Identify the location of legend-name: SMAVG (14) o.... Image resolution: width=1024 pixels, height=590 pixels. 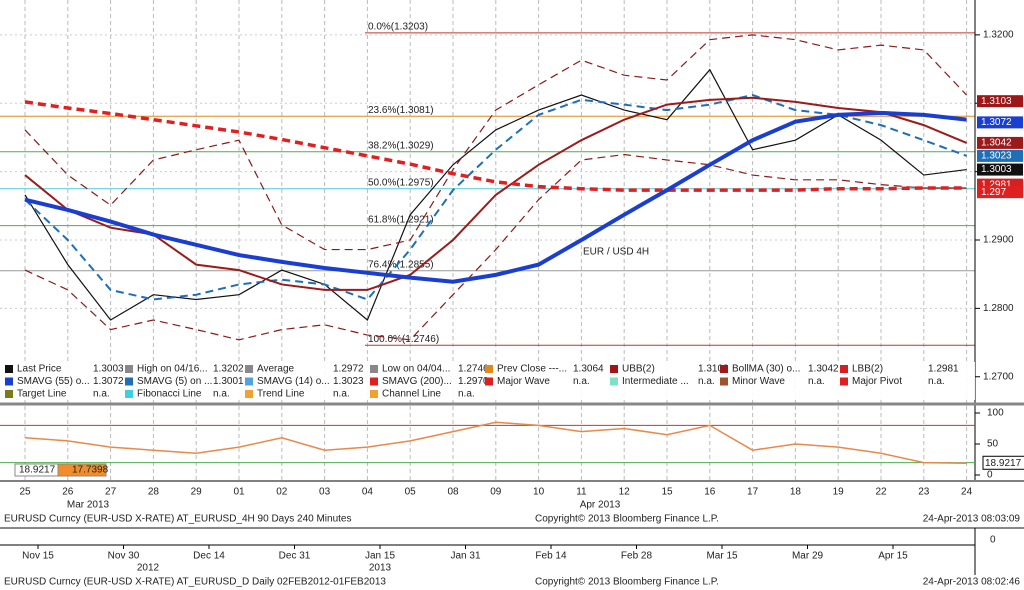
(293, 381).